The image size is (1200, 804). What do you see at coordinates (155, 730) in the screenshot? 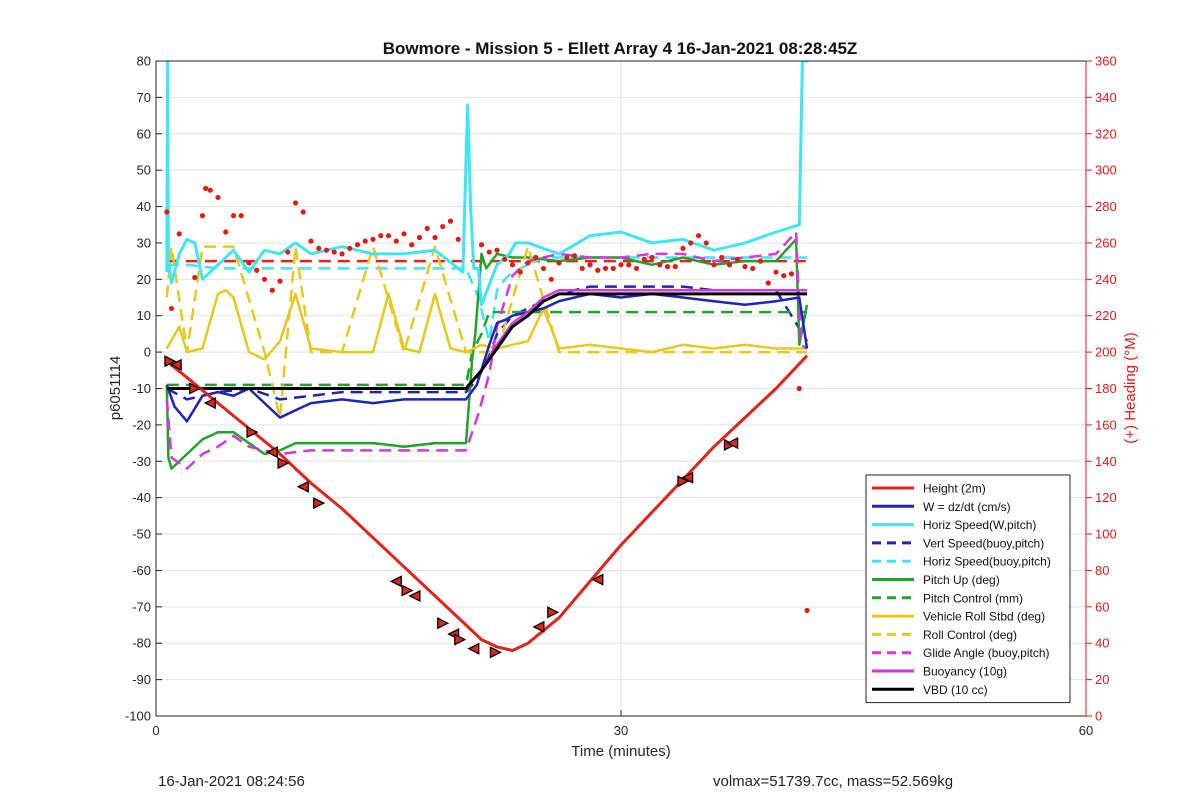
I see `x-tick-label: 0` at bounding box center [155, 730].